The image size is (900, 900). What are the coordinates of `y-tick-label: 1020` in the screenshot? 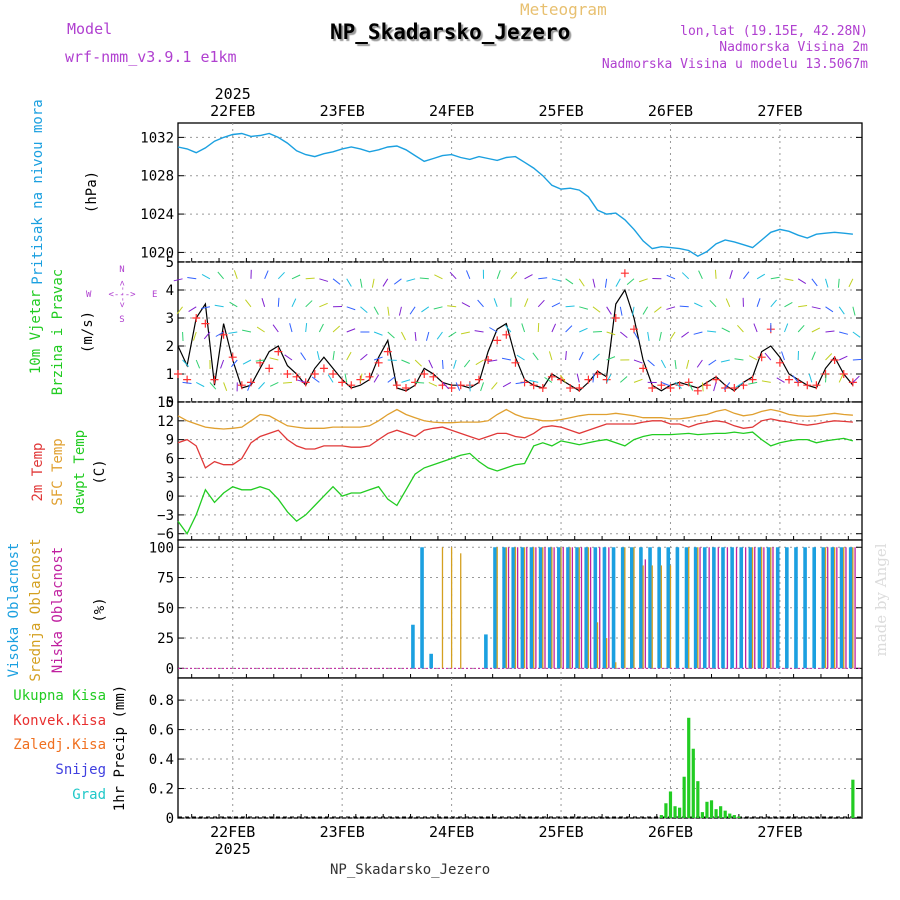 It's located at (157, 253).